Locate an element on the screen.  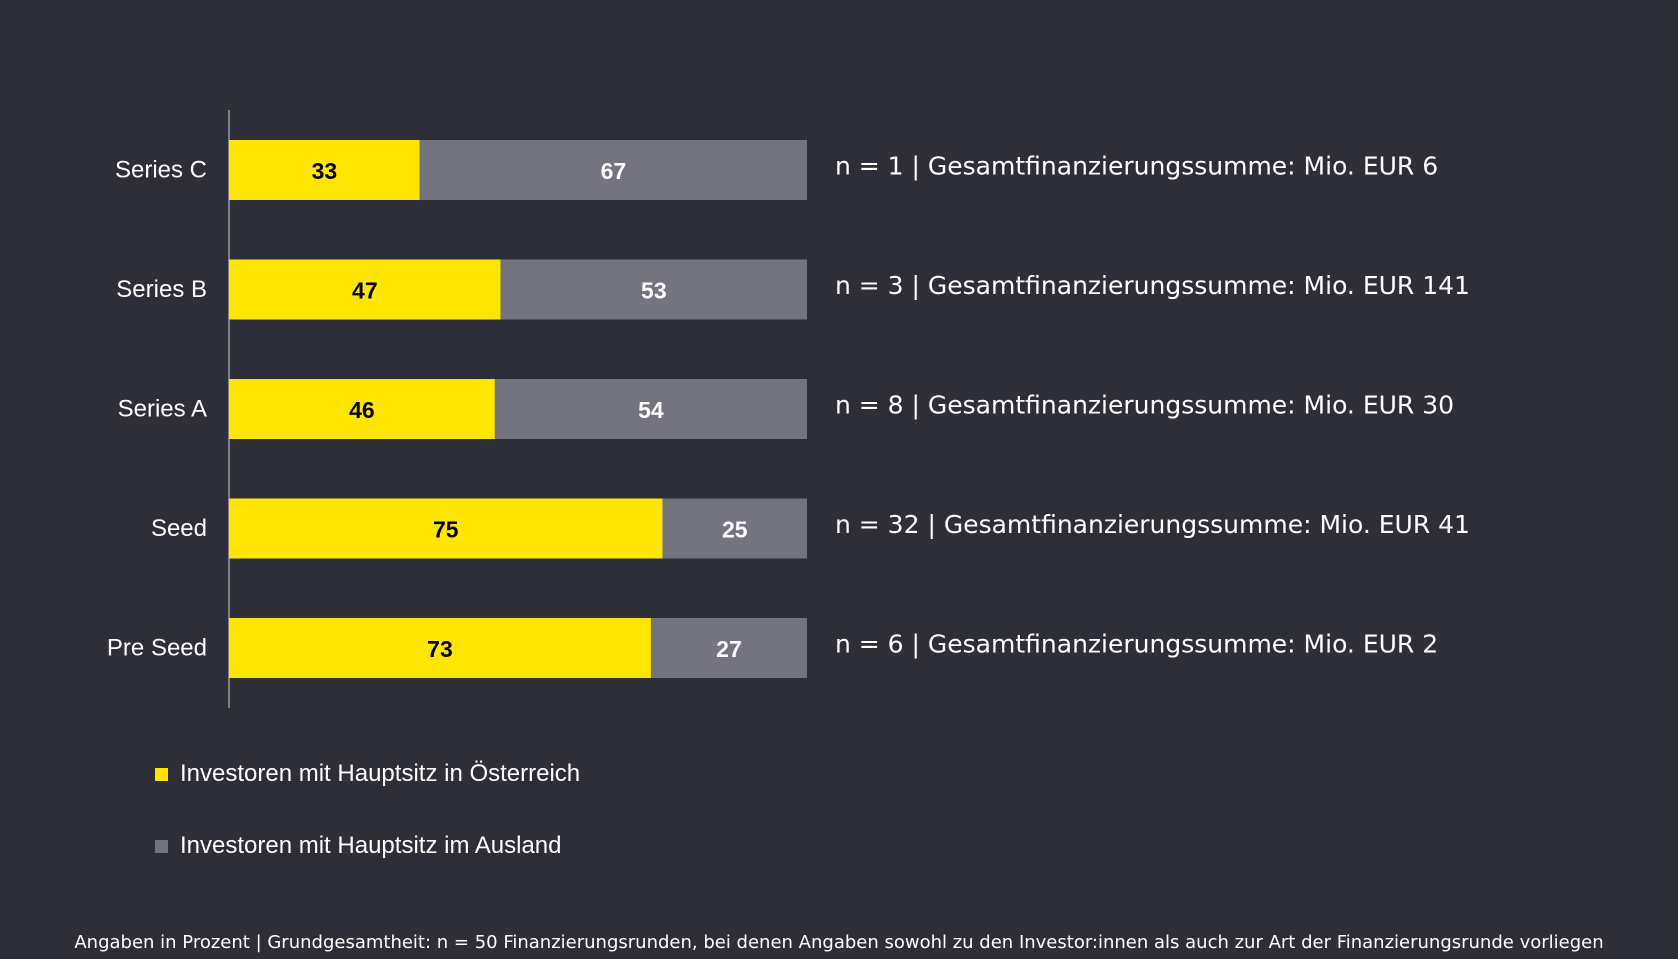
data-label-seed-series-1: 25 is located at coordinates (735, 530).